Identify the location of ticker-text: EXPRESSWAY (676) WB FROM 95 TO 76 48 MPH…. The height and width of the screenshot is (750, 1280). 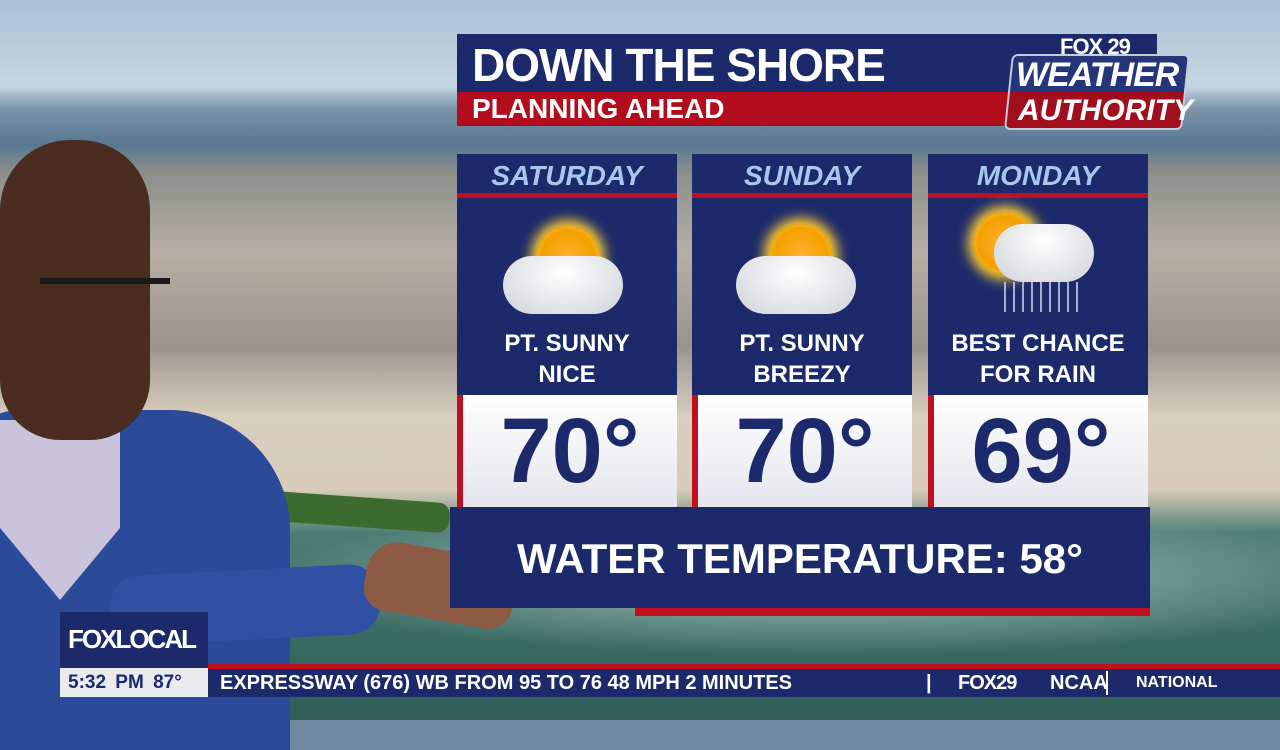
(506, 683).